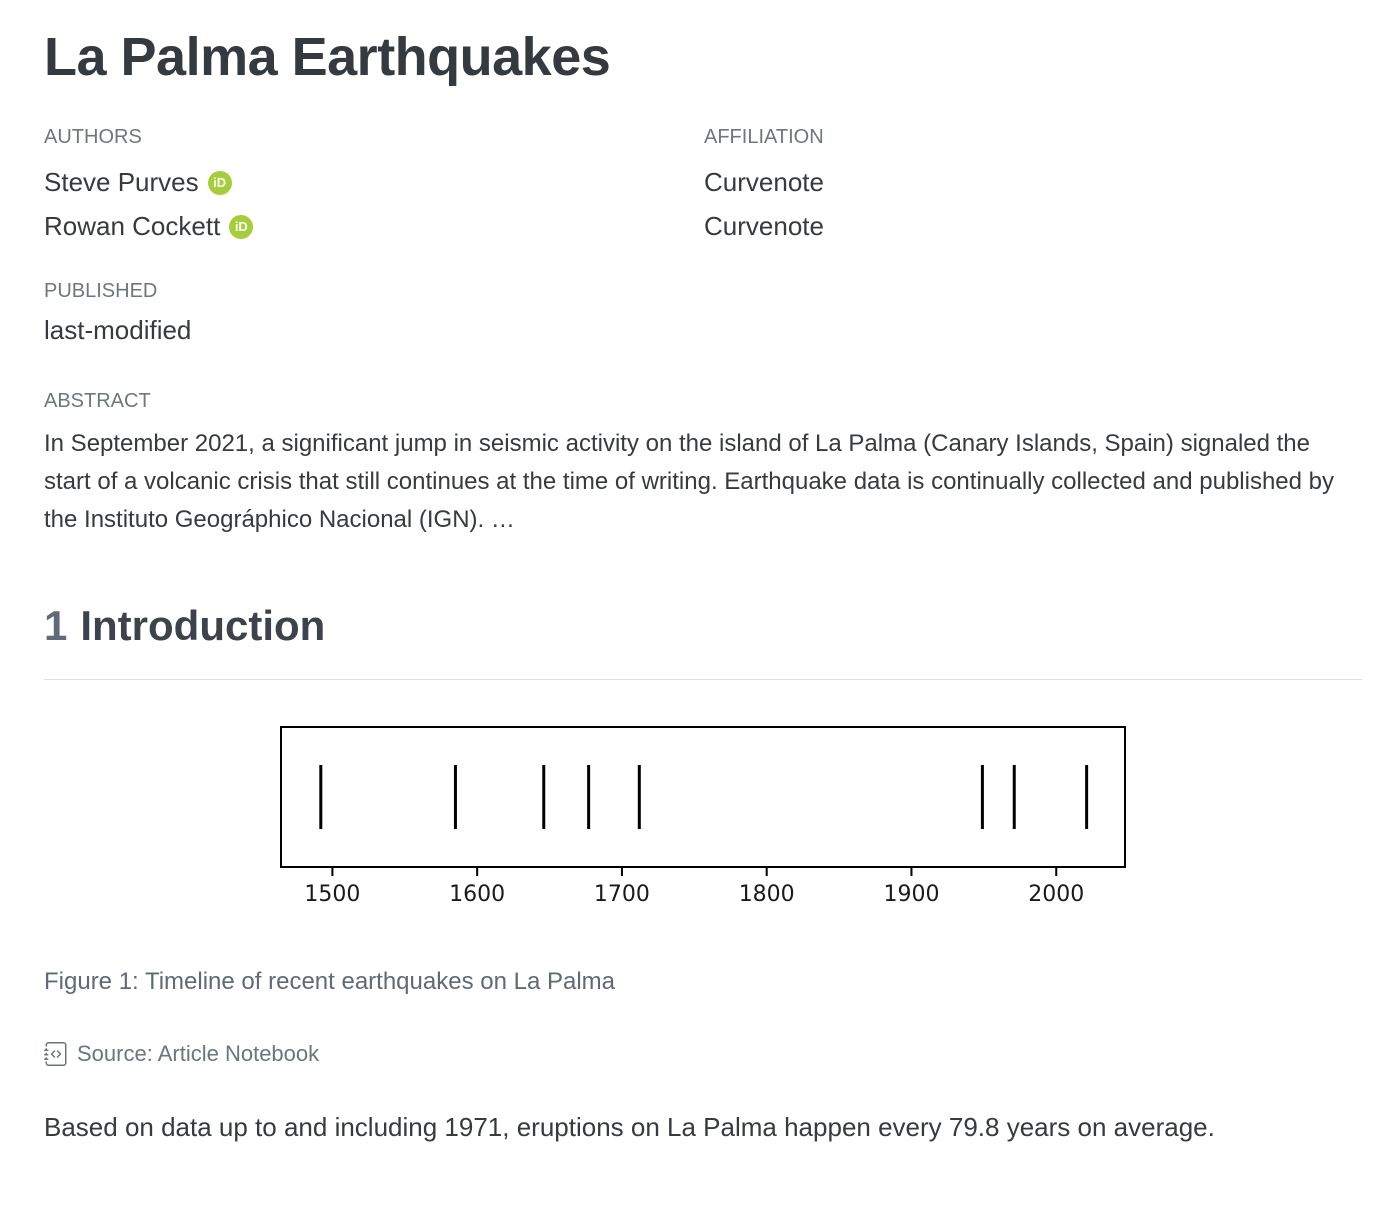  What do you see at coordinates (767, 894) in the screenshot?
I see `svg-text: 1800` at bounding box center [767, 894].